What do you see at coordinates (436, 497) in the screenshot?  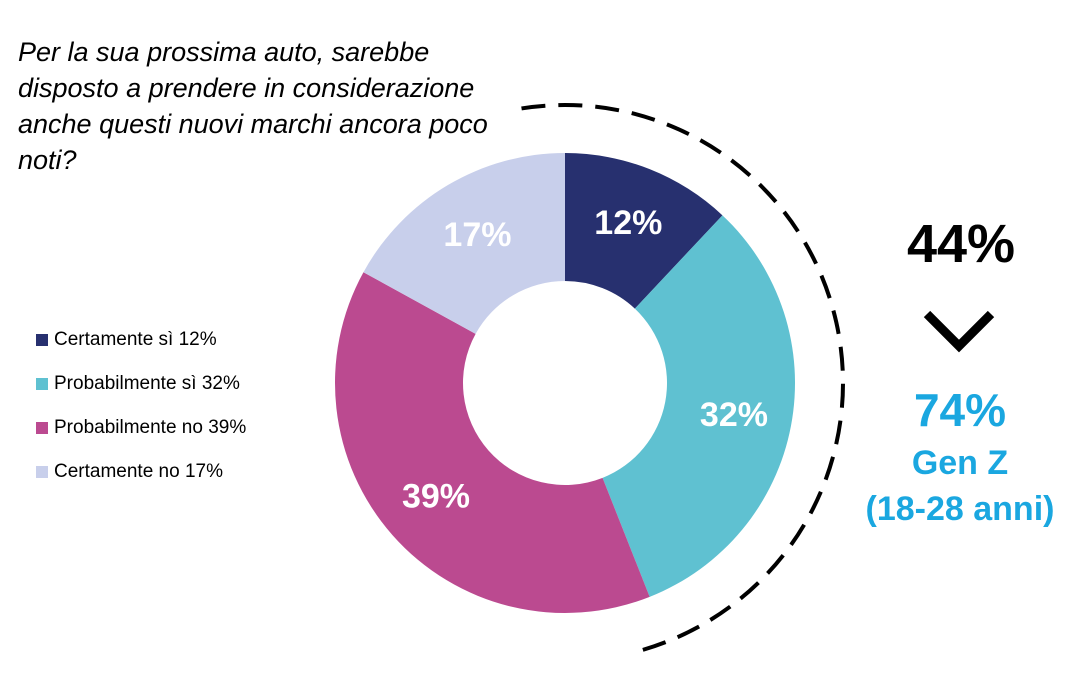 I see `data-label: 39%` at bounding box center [436, 497].